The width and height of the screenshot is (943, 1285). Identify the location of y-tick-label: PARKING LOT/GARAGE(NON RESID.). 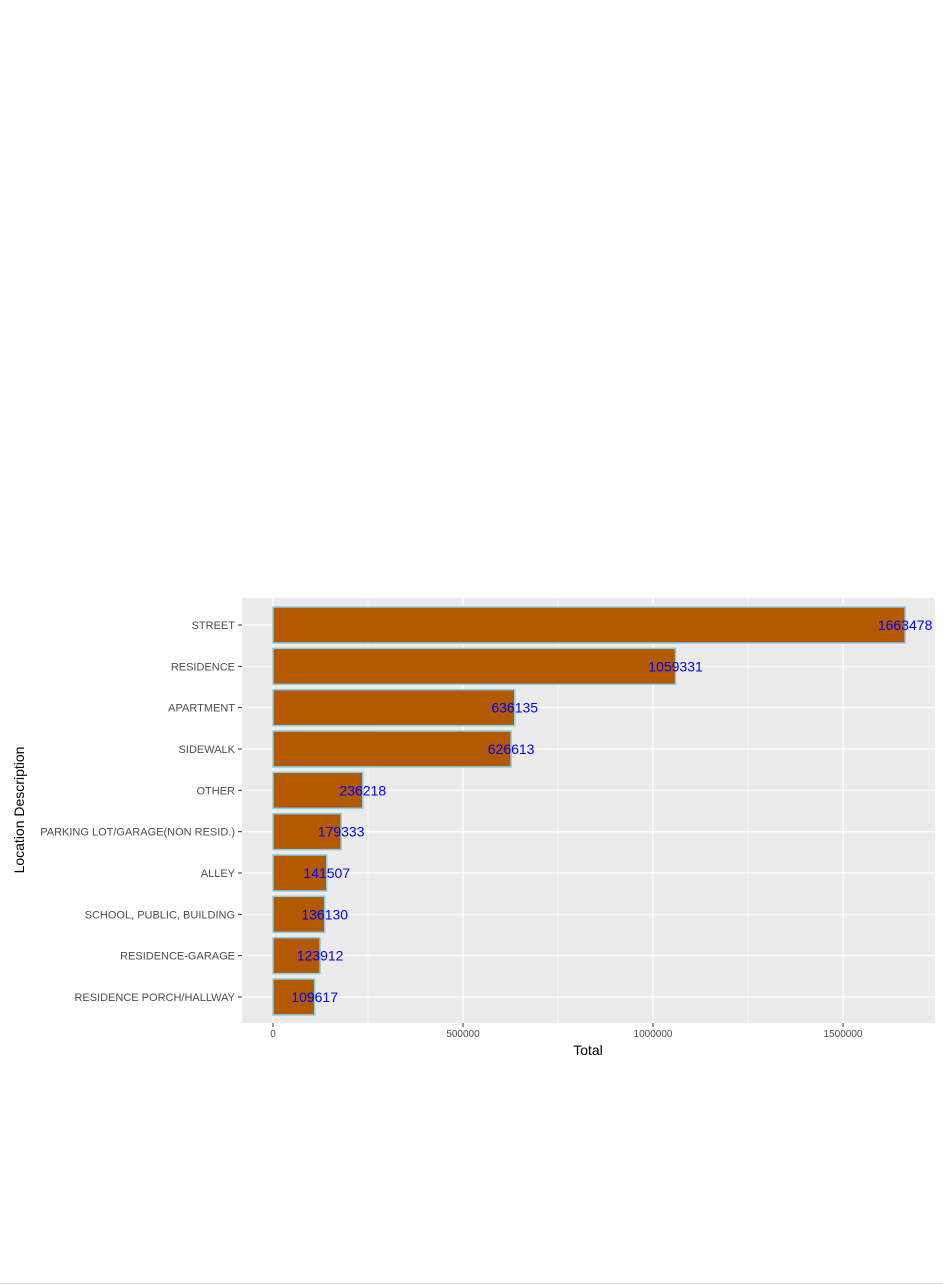
(137, 833).